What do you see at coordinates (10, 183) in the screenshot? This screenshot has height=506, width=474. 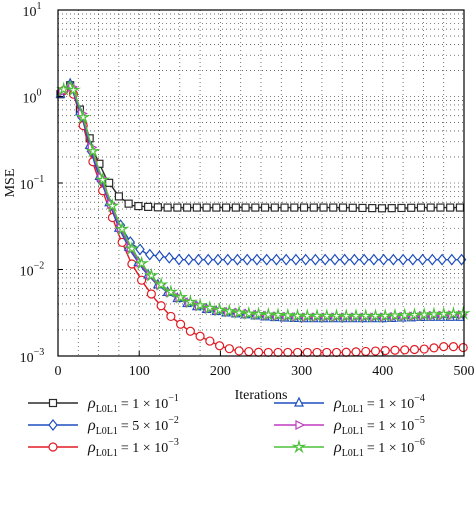 I see `y-axis-title: MSE` at bounding box center [10, 183].